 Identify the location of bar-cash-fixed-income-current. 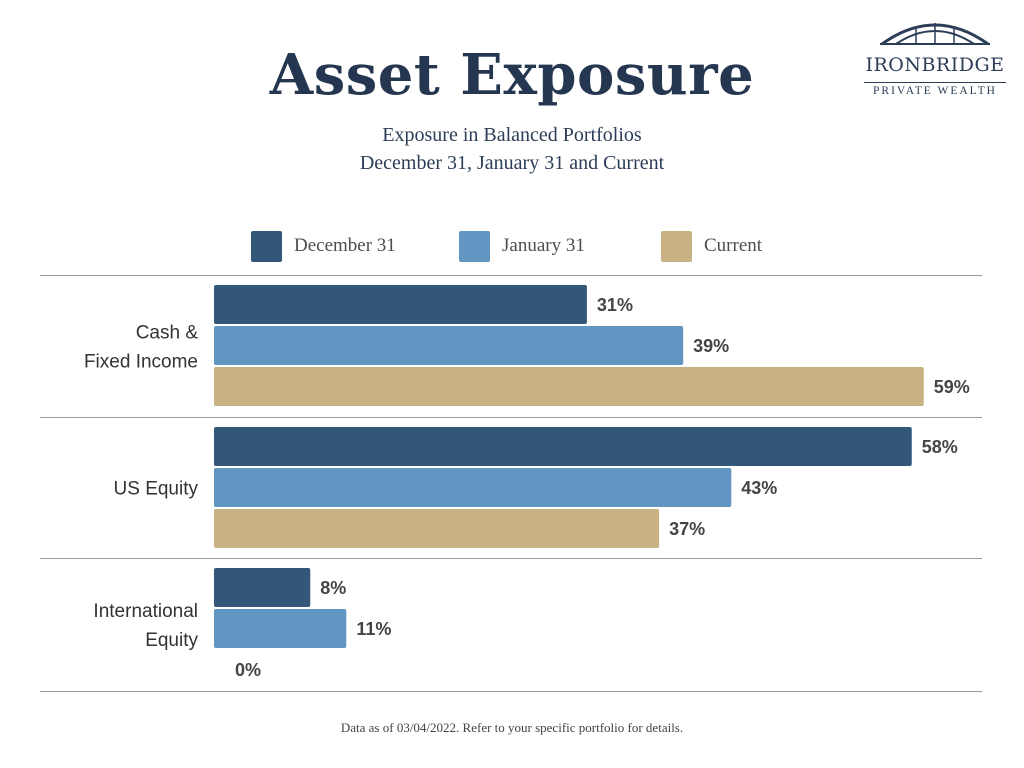
(569, 386).